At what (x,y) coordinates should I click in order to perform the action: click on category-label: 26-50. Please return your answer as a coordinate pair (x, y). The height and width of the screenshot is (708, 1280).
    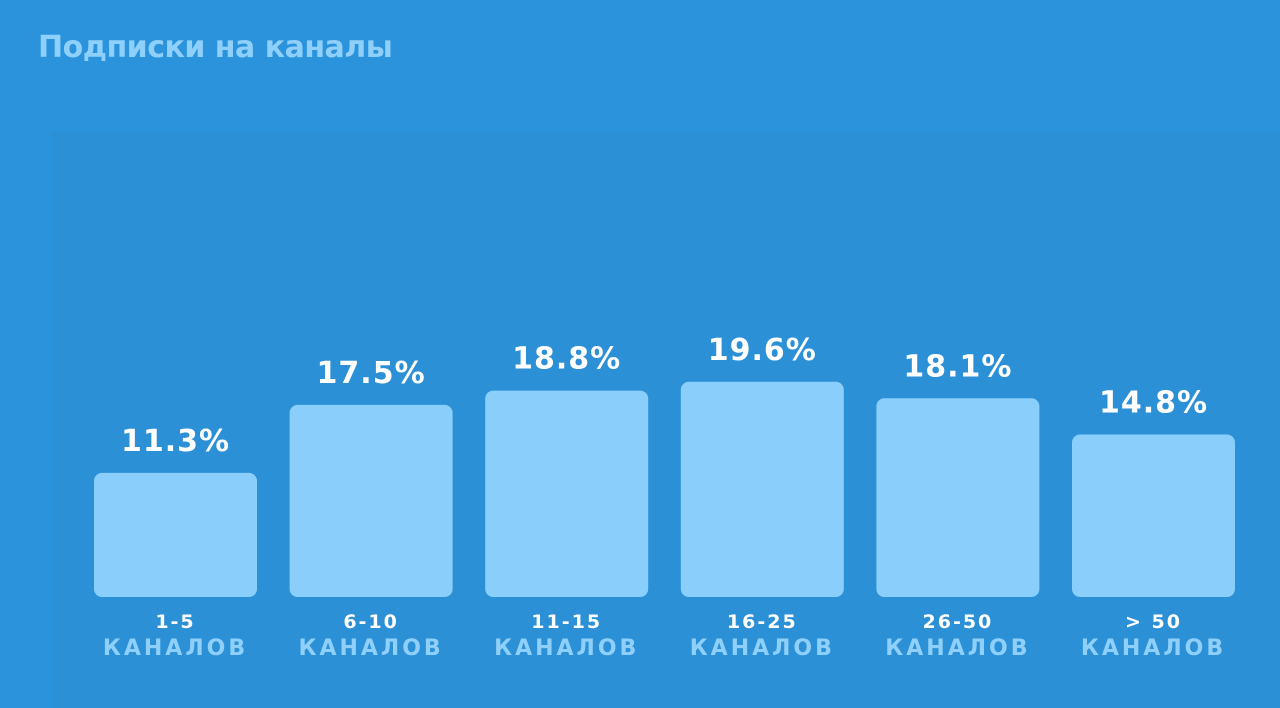
    Looking at the image, I should click on (958, 622).